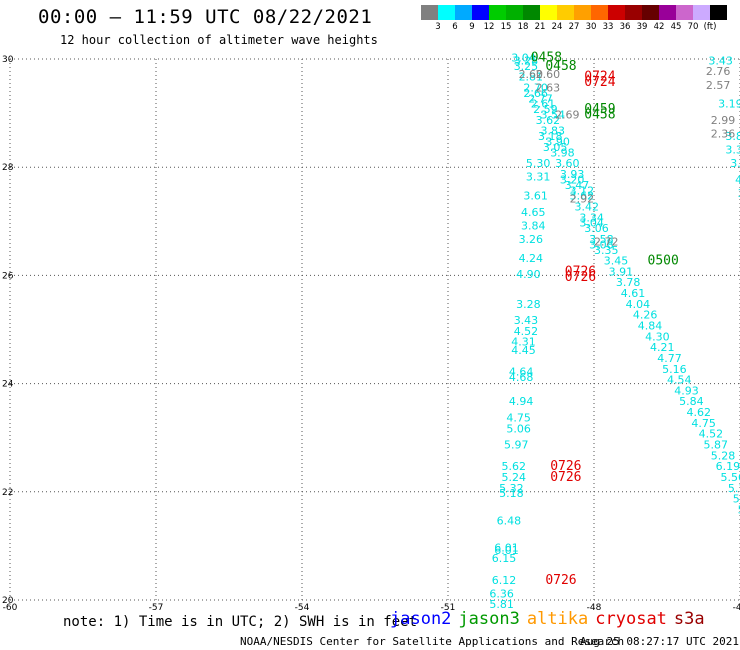  Describe the element at coordinates (628, 282) in the screenshot. I see `wave-height-label: 3.78` at that location.